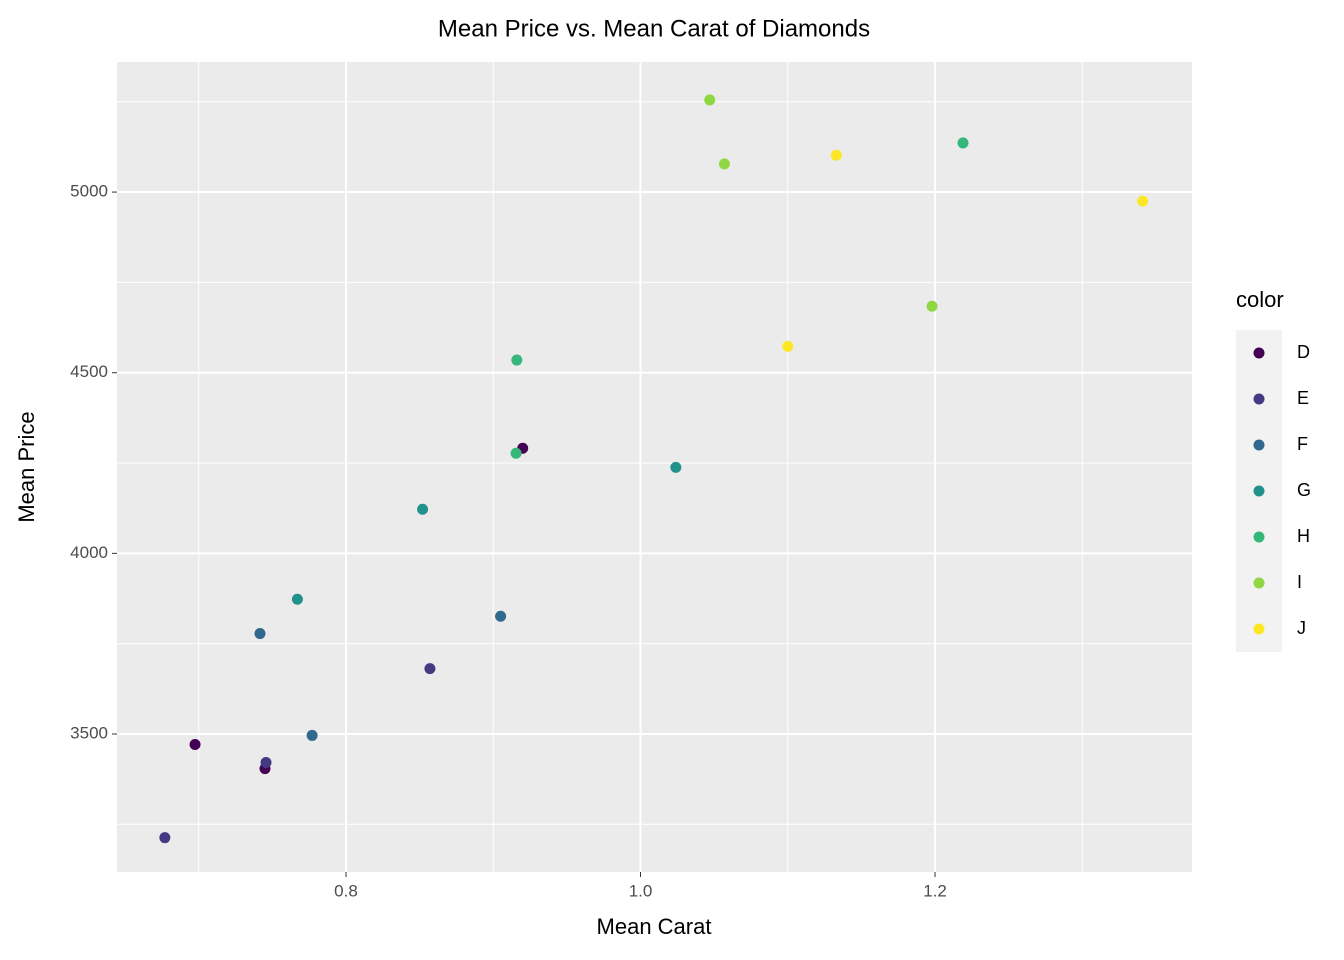  I want to click on legend-label: D, so click(1303, 352).